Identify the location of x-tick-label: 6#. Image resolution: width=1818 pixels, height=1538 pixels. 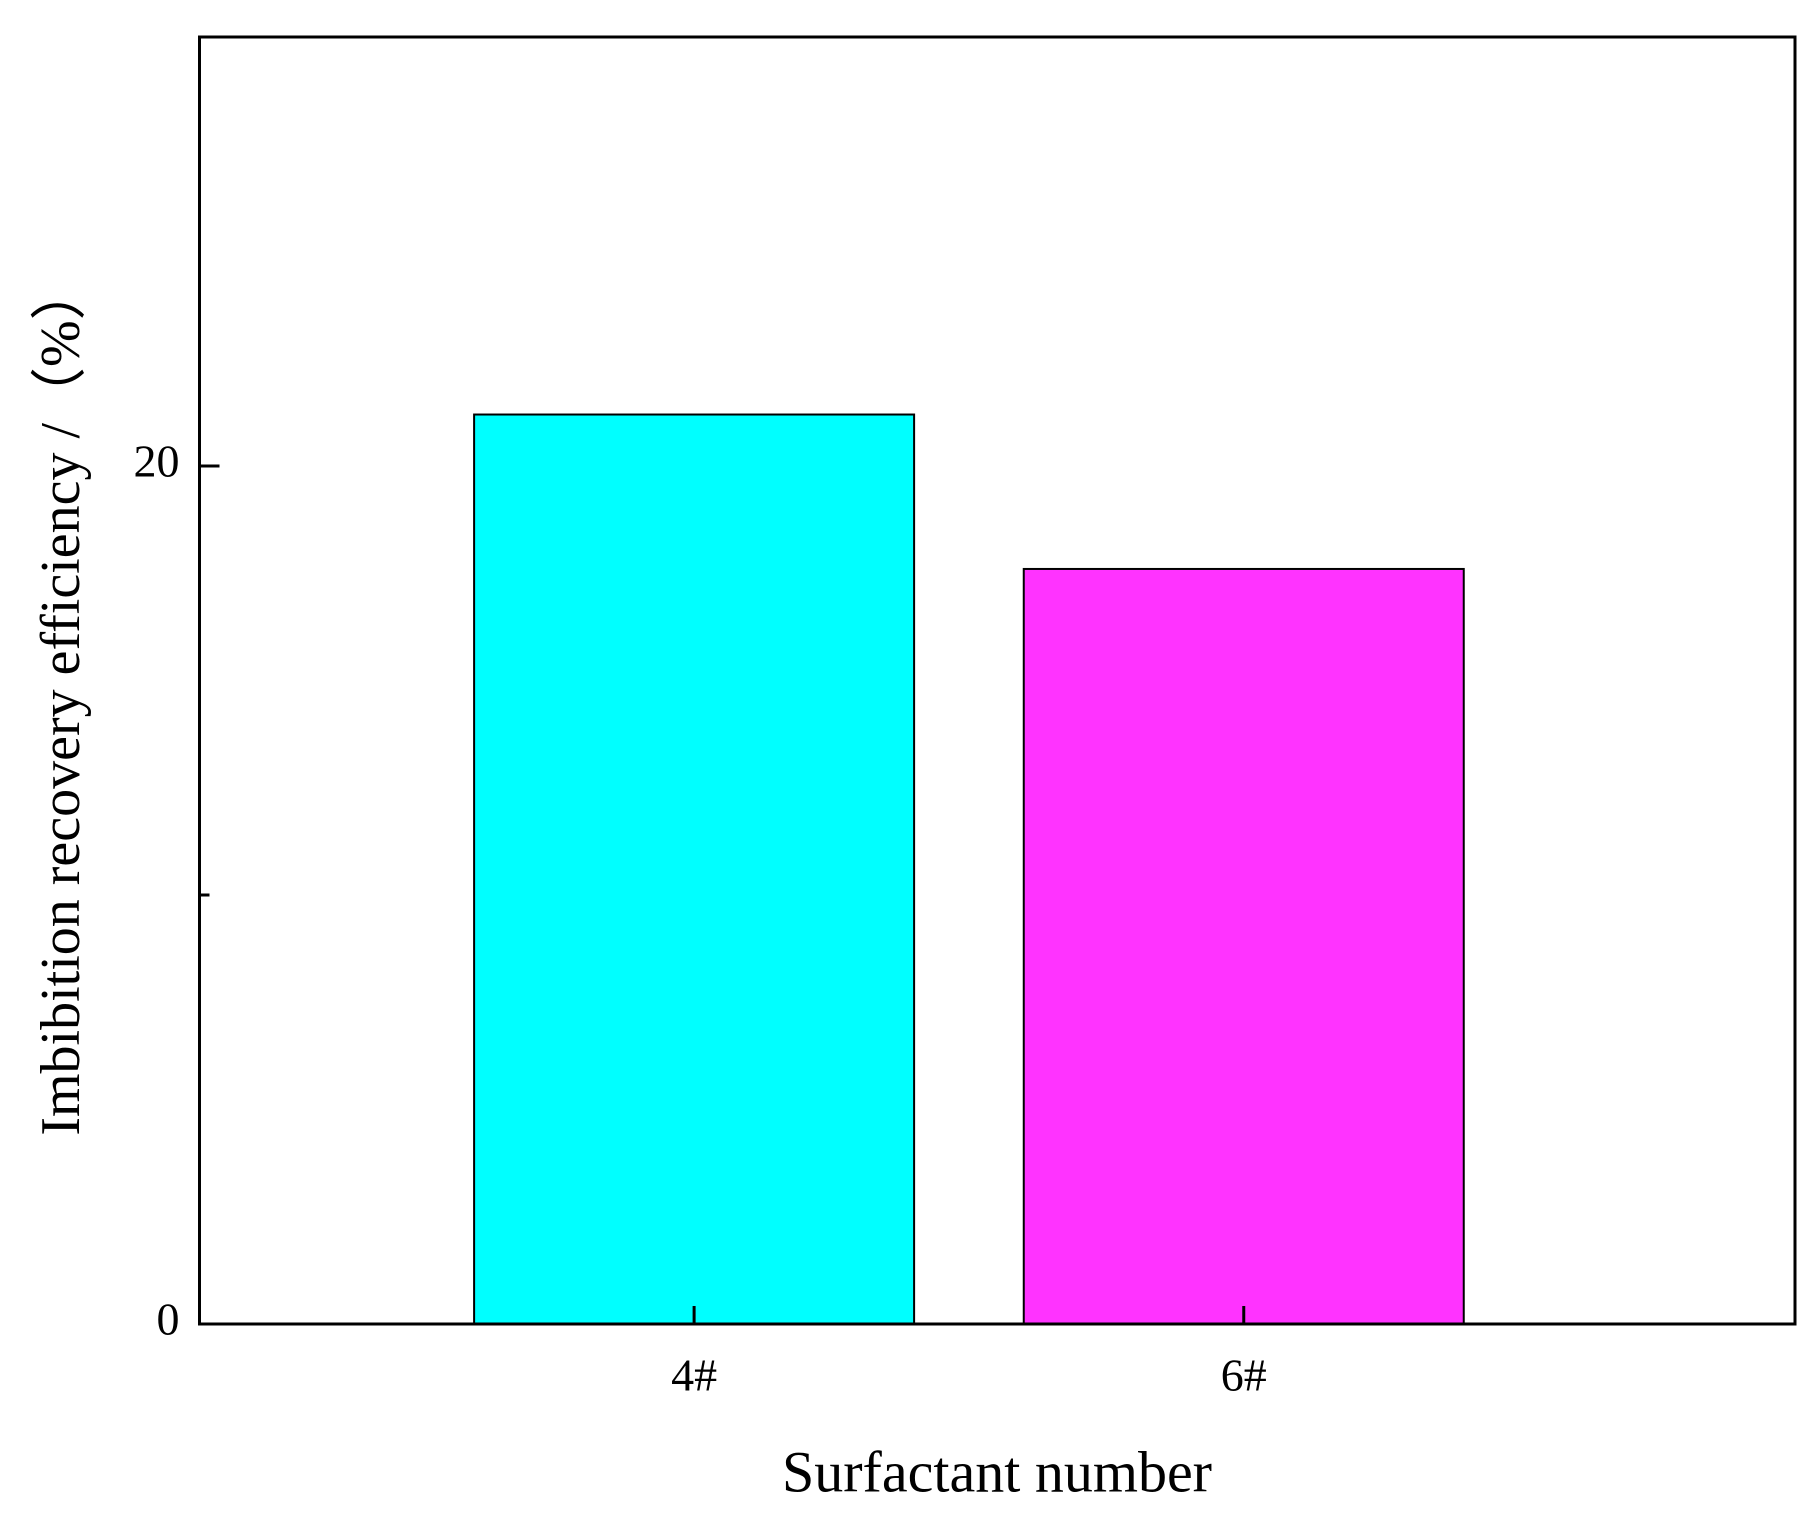
(1244, 1375).